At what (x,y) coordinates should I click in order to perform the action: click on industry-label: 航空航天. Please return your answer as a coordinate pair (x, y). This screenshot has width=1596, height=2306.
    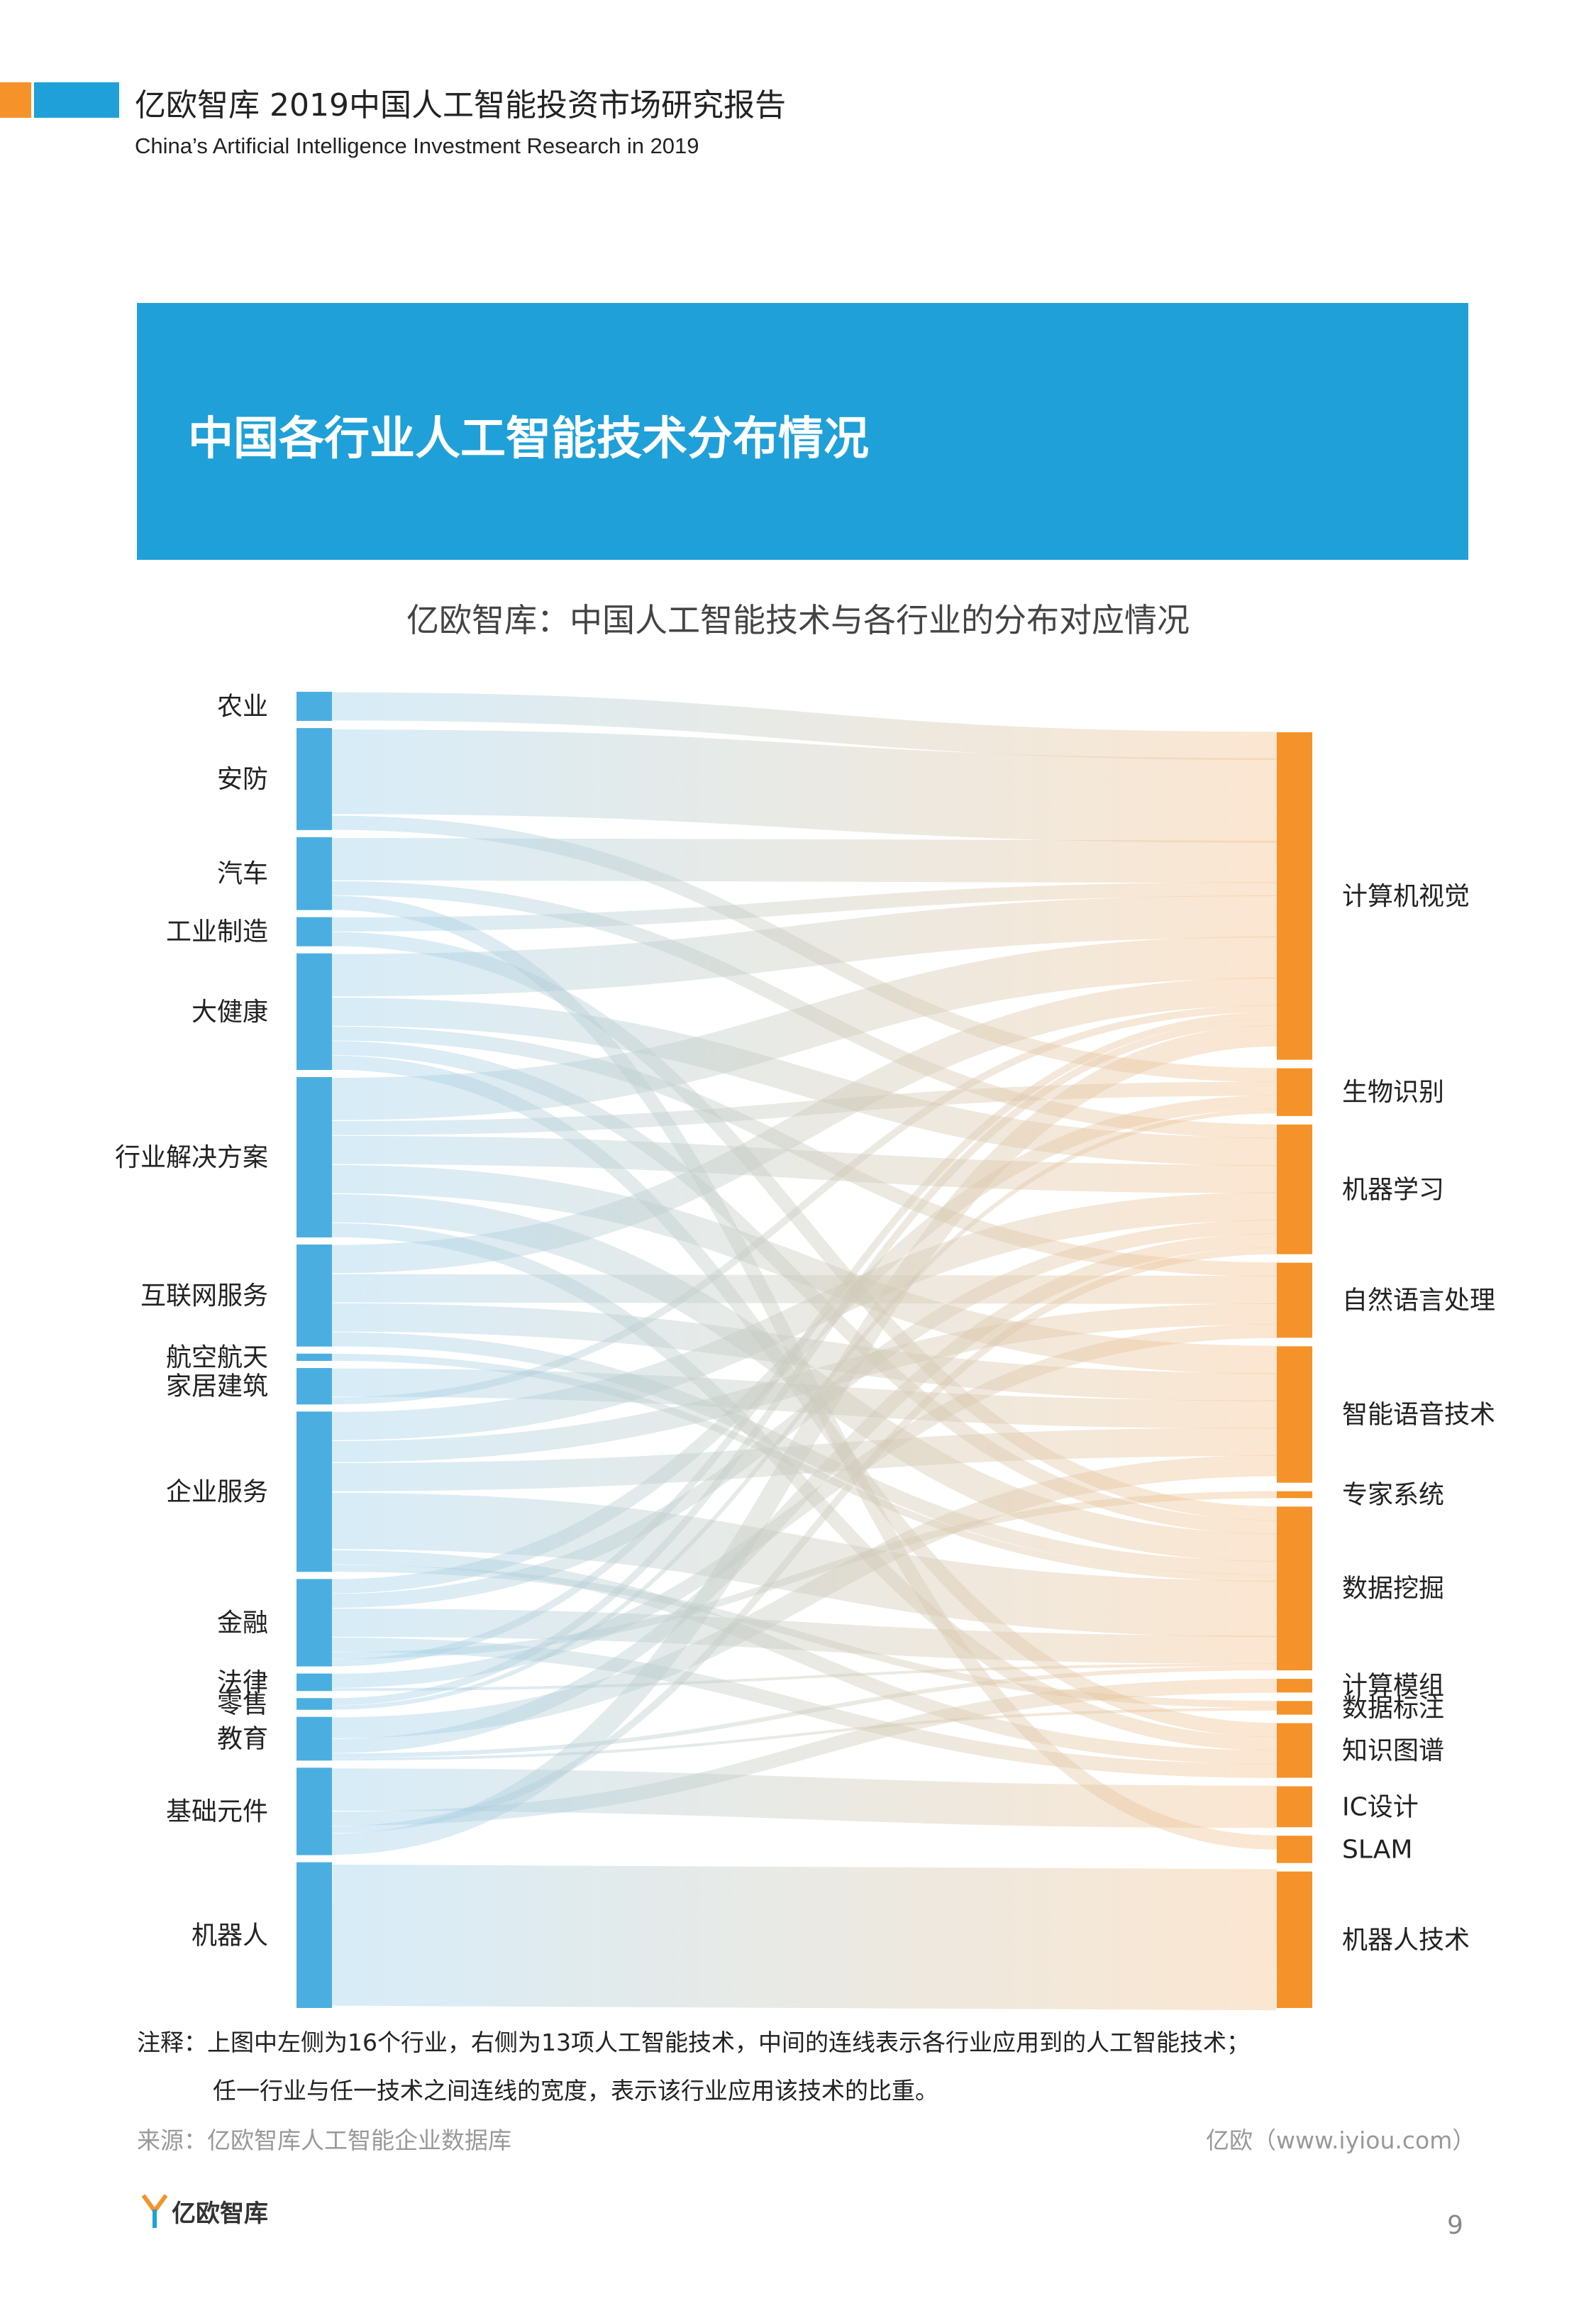
    Looking at the image, I should click on (217, 1358).